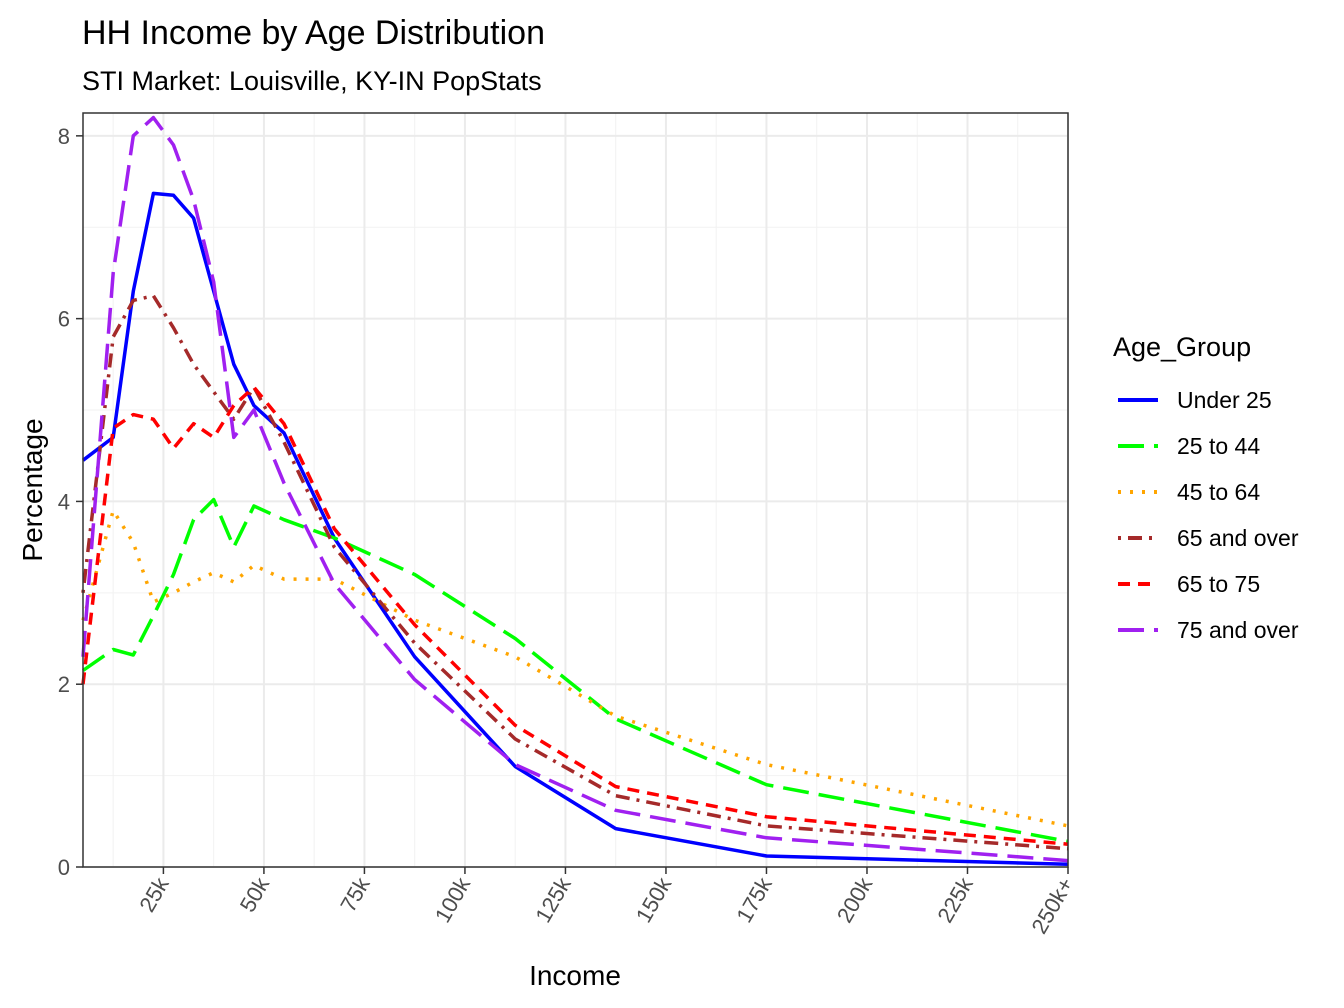  Describe the element at coordinates (64, 501) in the screenshot. I see `y-tick-label: 4` at that location.